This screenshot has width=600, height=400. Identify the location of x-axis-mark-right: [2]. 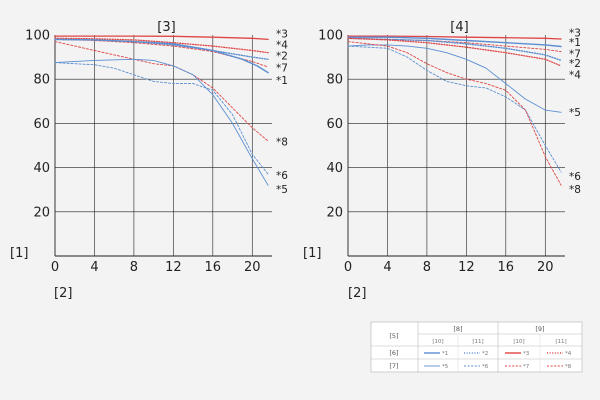
(357, 293).